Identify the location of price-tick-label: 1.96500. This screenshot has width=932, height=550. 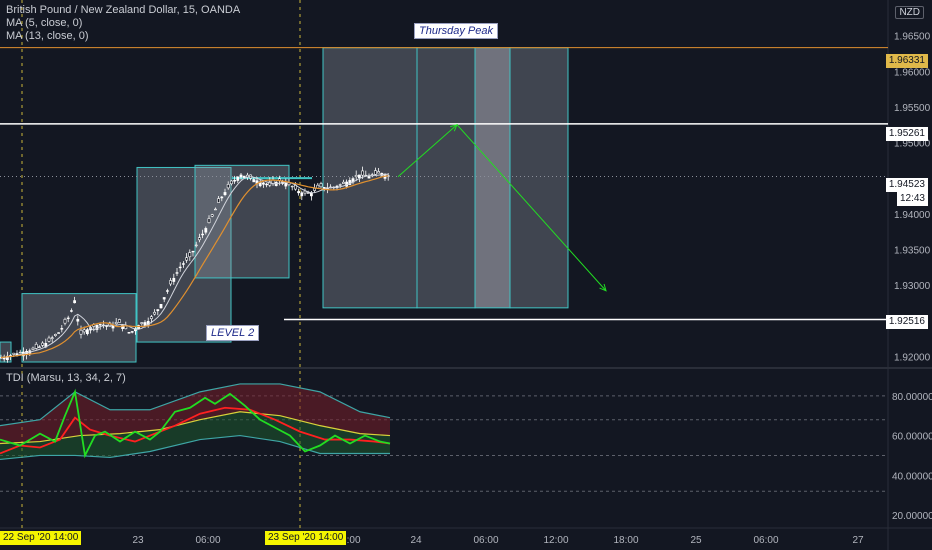
(912, 37).